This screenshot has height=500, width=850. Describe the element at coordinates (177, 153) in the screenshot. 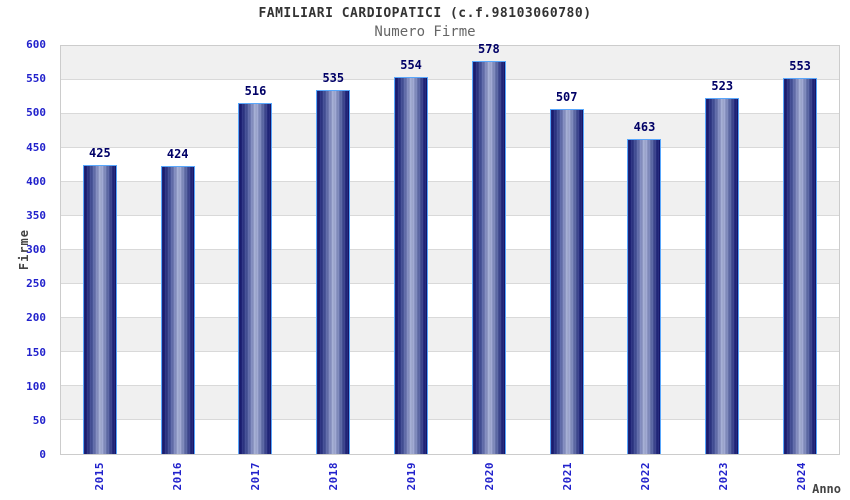

I see `bar-value-label: 424` at that location.